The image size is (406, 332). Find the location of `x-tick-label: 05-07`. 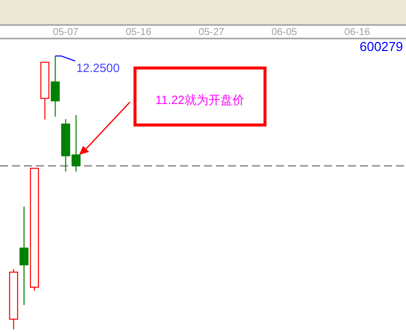

x-tick-label: 05-07 is located at coordinates (65, 32).